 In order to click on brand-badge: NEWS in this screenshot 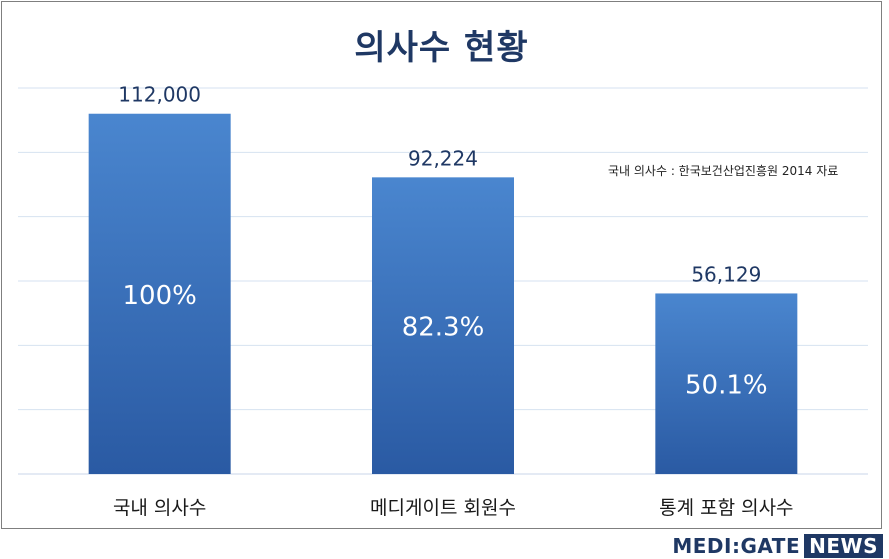, I will do `click(843, 546)`.